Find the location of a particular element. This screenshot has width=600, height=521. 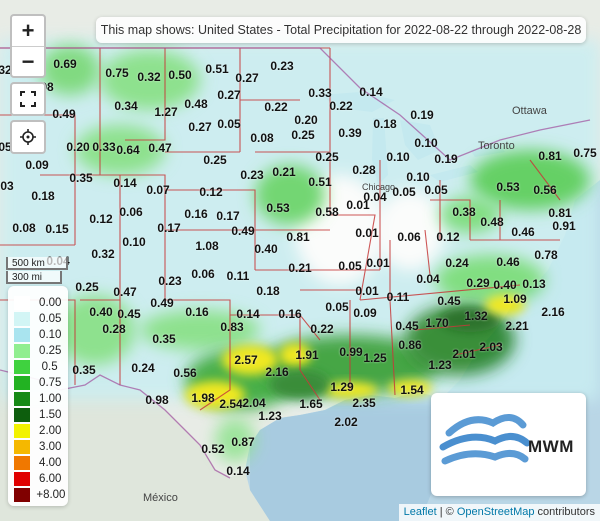

precip-value: 0.13 is located at coordinates (534, 284).